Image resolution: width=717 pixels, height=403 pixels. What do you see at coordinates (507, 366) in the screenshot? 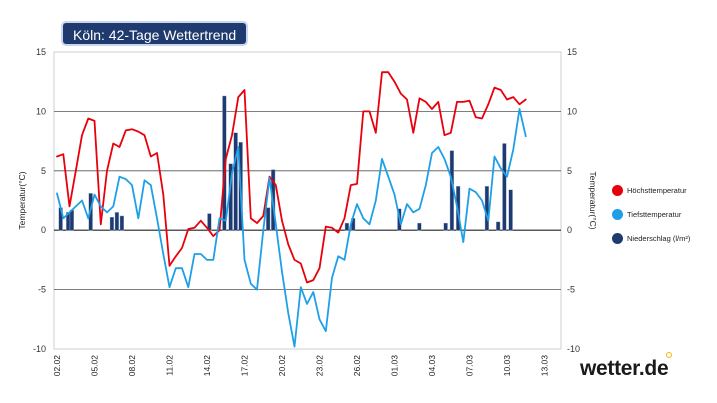
I see `x-tick-label: 10.03` at bounding box center [507, 366].